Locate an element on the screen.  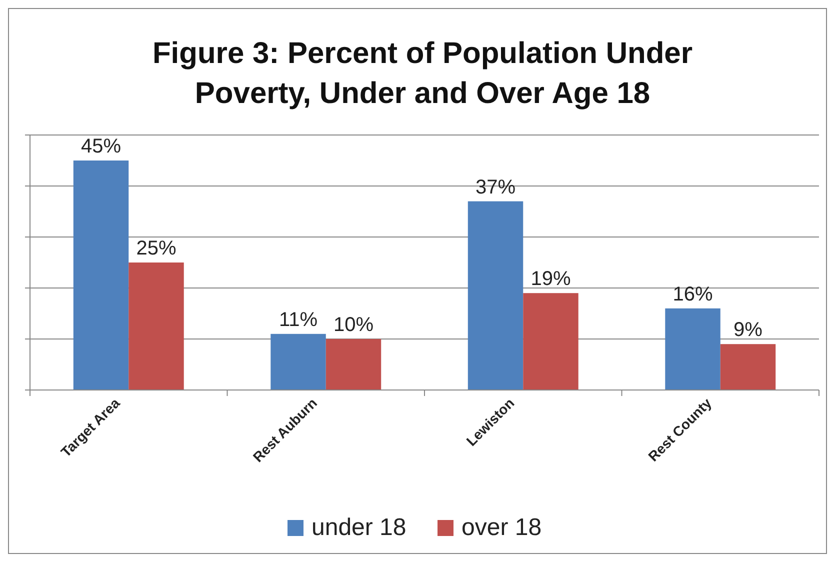
legend-label: under 18 is located at coordinates (359, 527).